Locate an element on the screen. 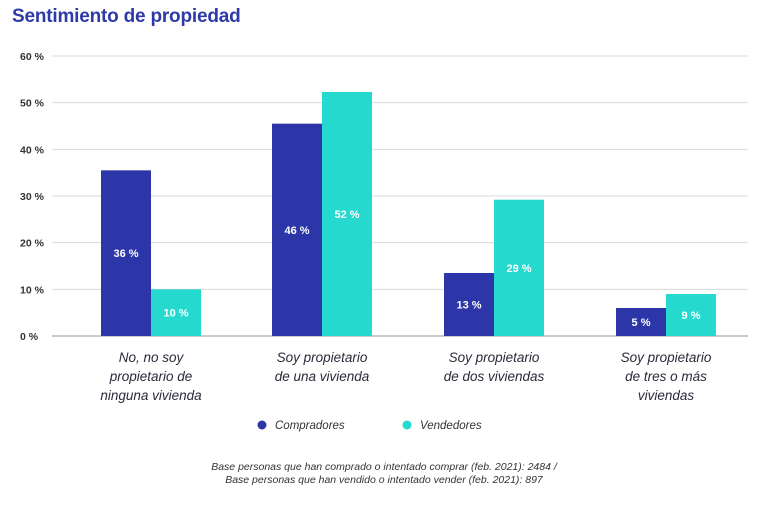 This screenshot has width=768, height=506. data-label: 13 % is located at coordinates (468, 306).